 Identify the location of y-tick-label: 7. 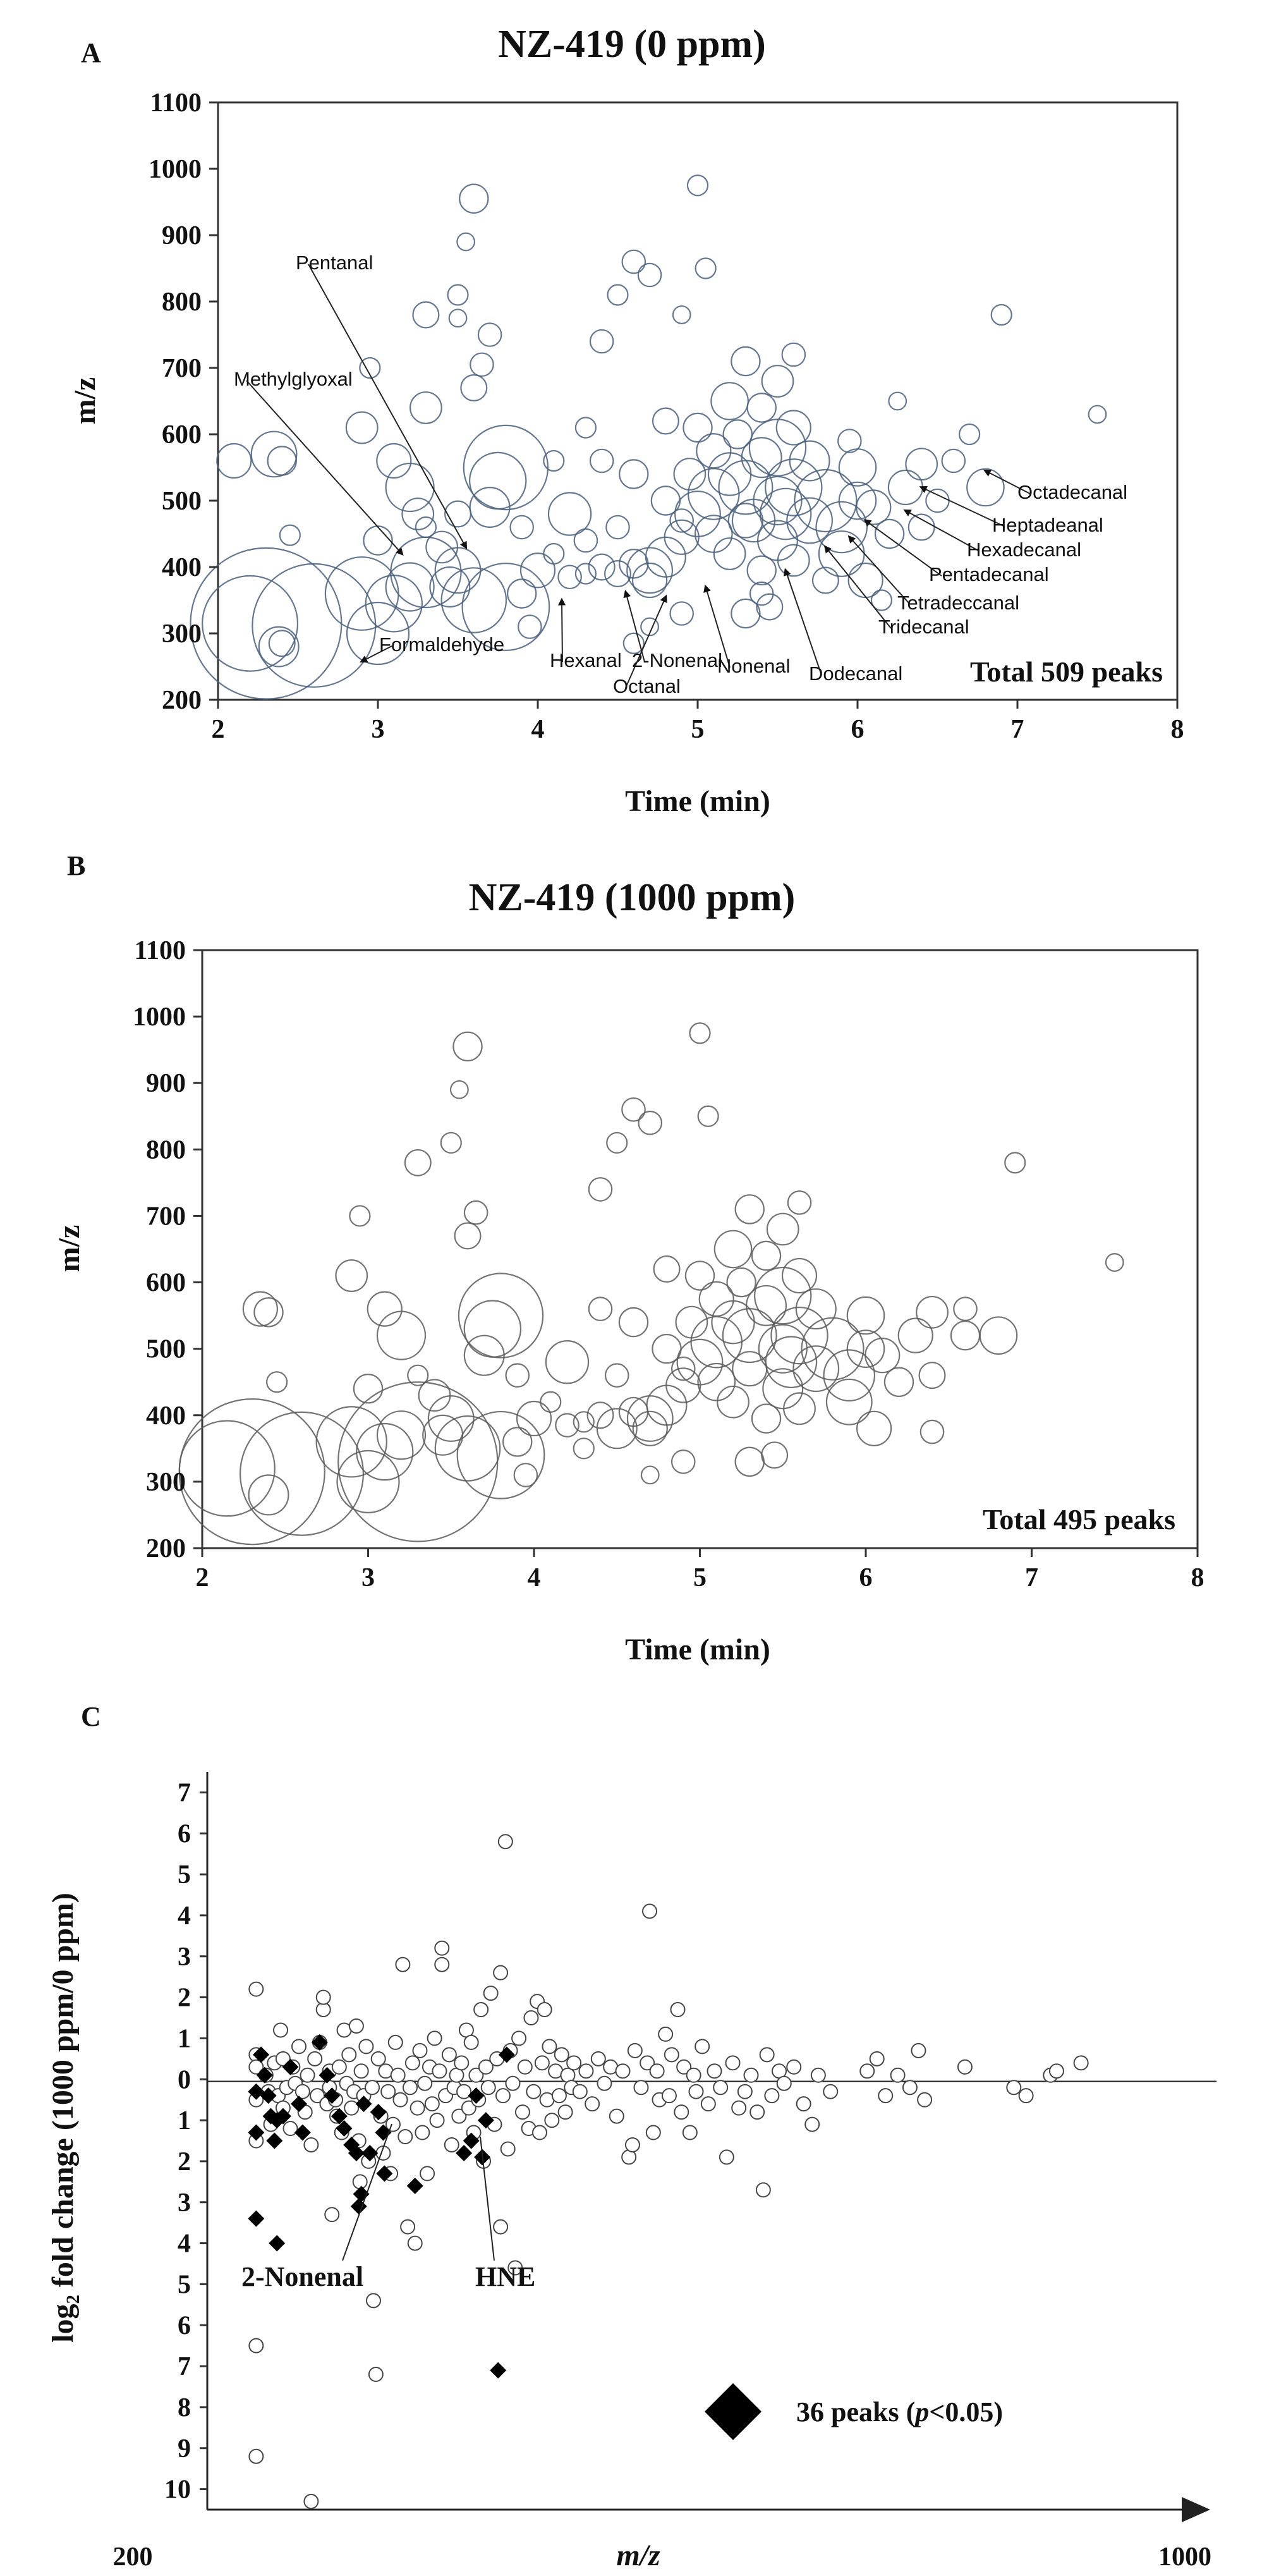
(184, 2366).